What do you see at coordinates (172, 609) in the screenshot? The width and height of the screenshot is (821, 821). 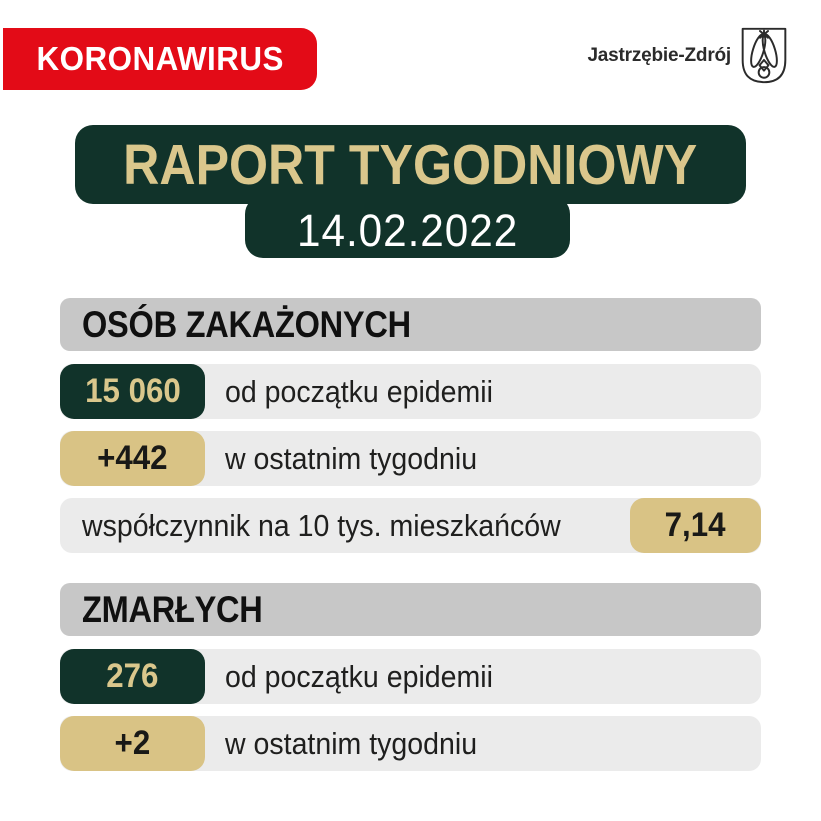 I see `section-deaths-title: ZMARŁYCH` at bounding box center [172, 609].